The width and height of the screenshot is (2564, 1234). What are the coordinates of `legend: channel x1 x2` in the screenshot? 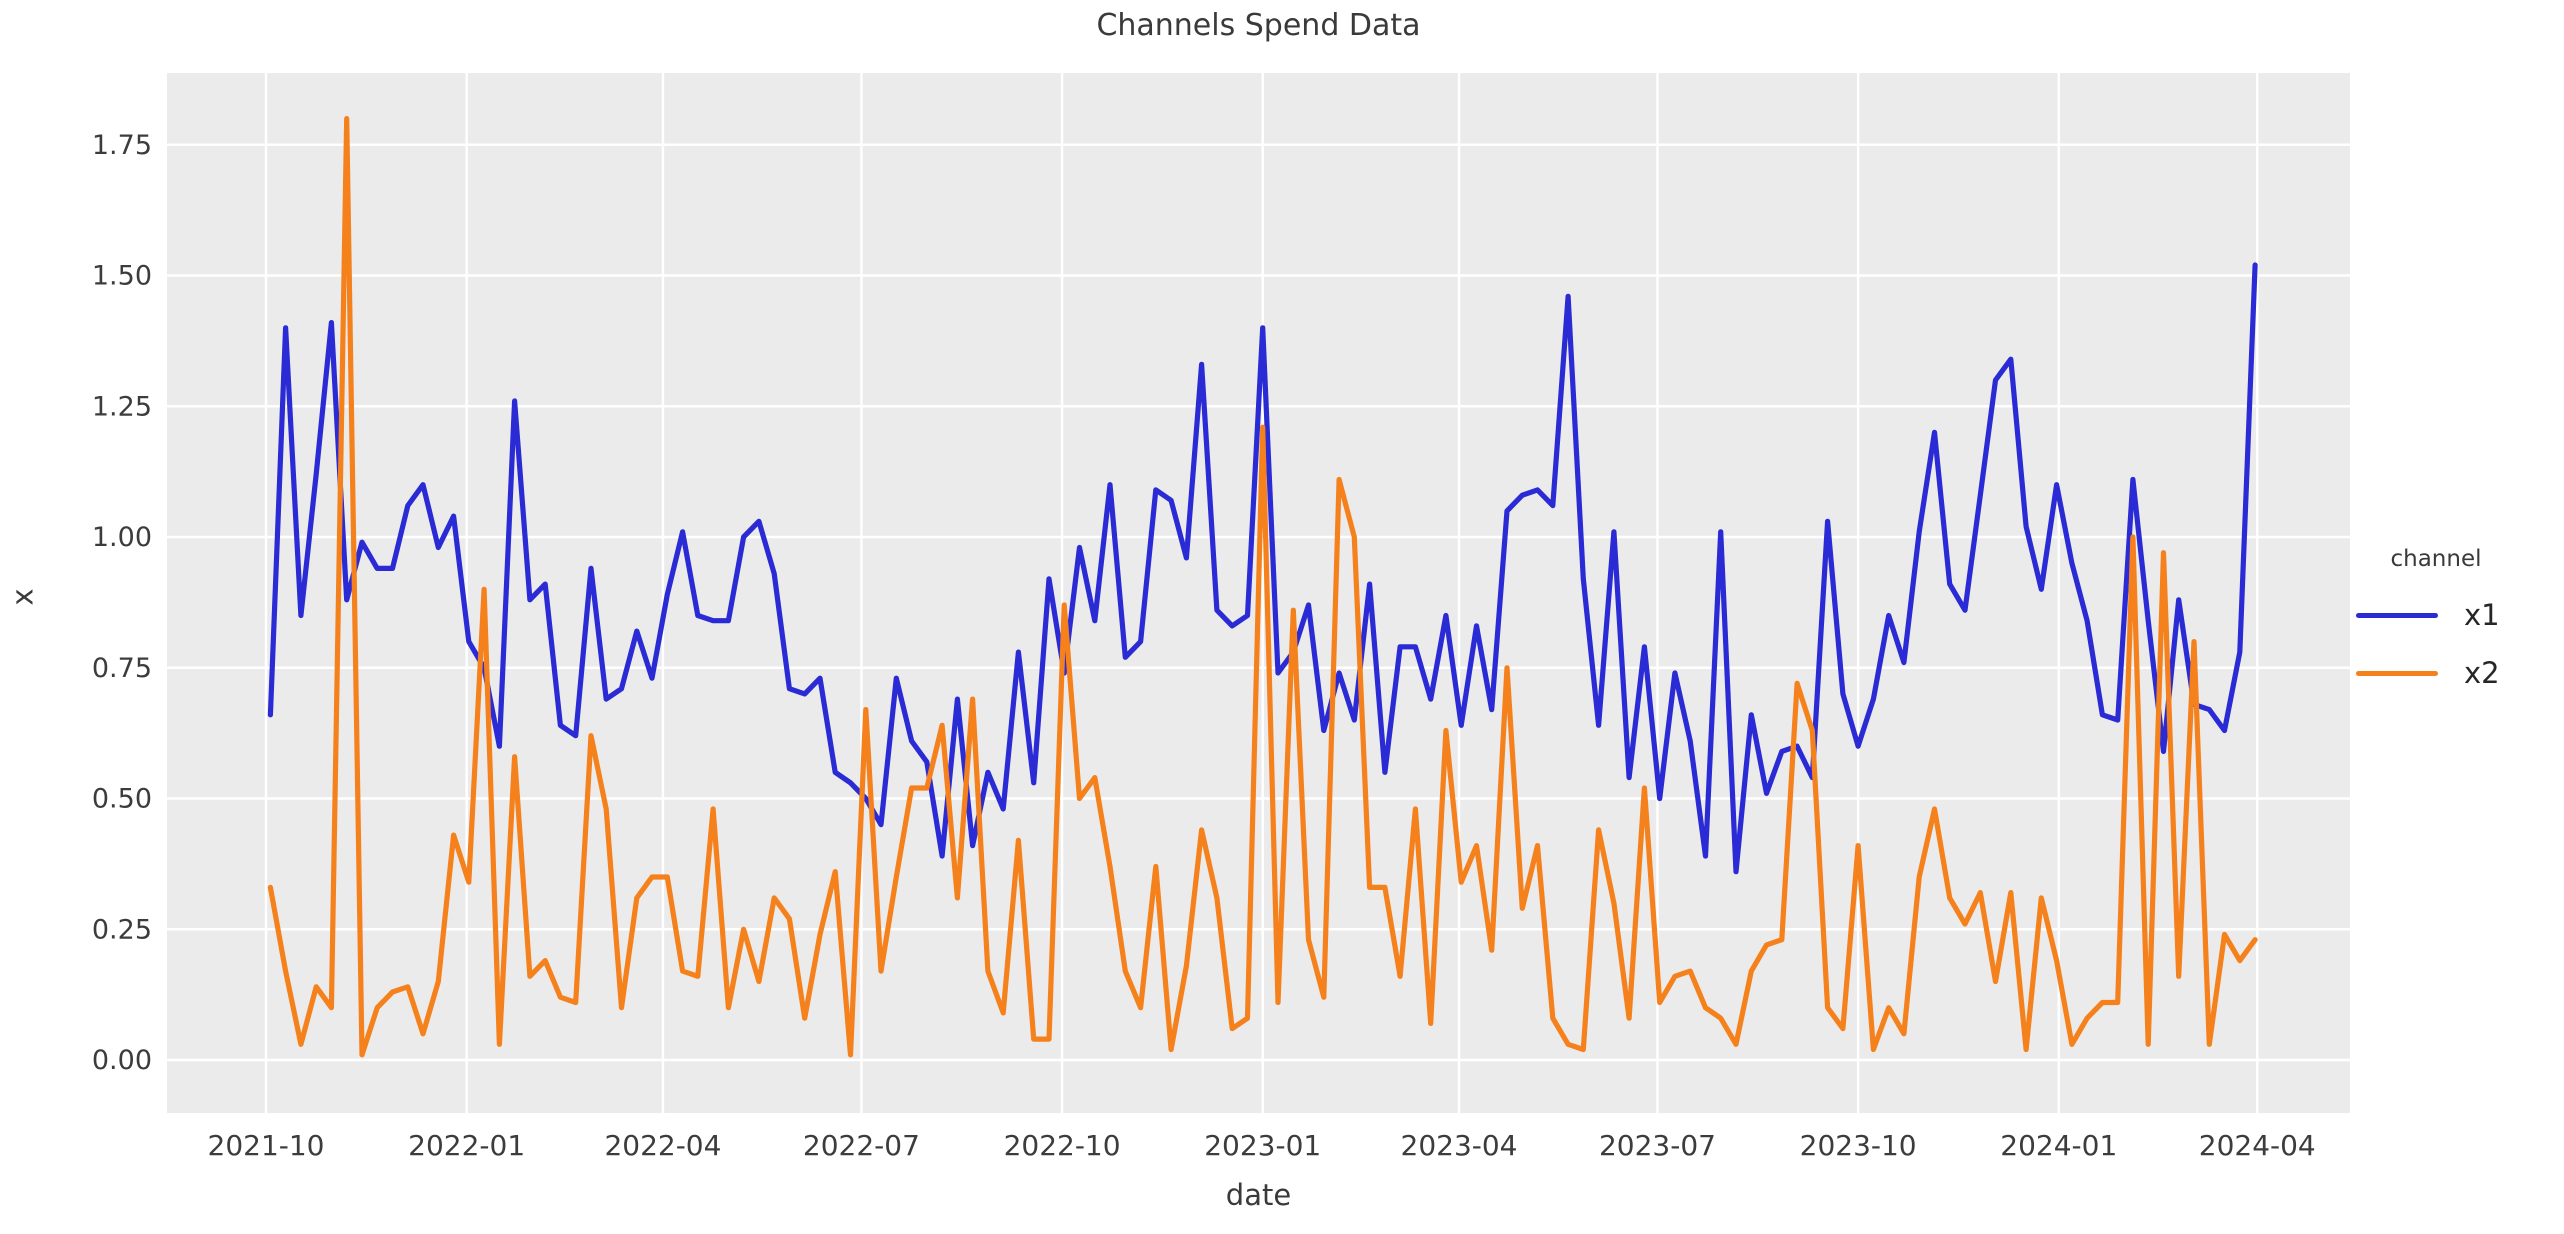 It's located at (2458, 624).